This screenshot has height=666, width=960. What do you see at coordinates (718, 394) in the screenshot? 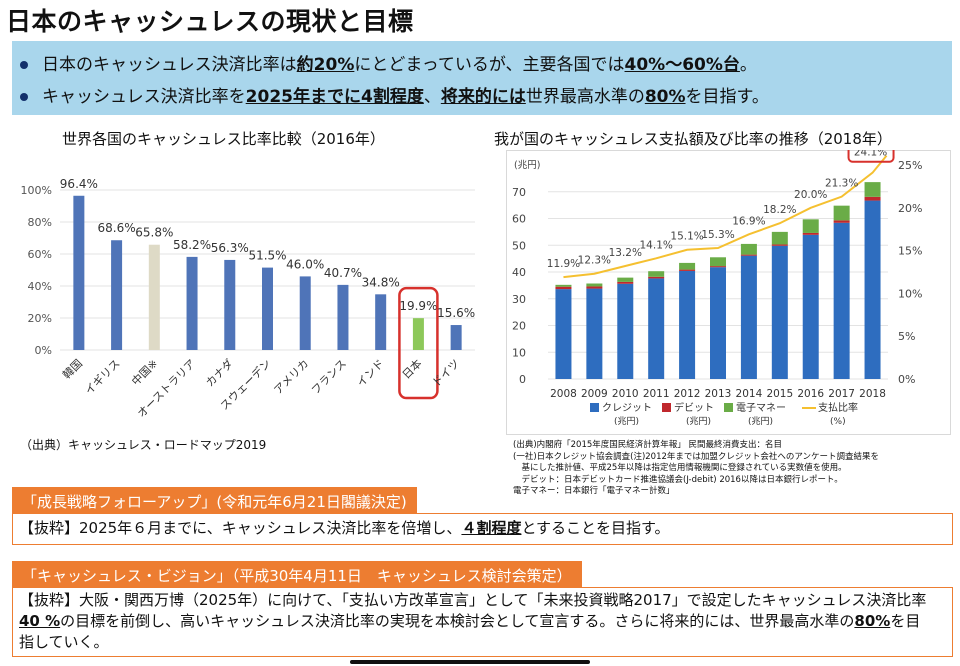
I see `x-tick-label: 2013` at bounding box center [718, 394].